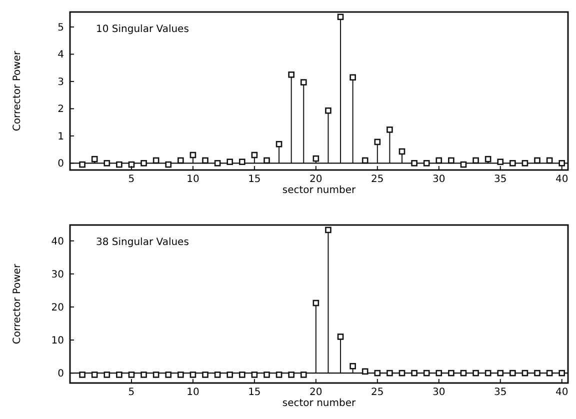 The image size is (576, 419). Describe the element at coordinates (61, 82) in the screenshot. I see `y-tick-label: 3` at that location.